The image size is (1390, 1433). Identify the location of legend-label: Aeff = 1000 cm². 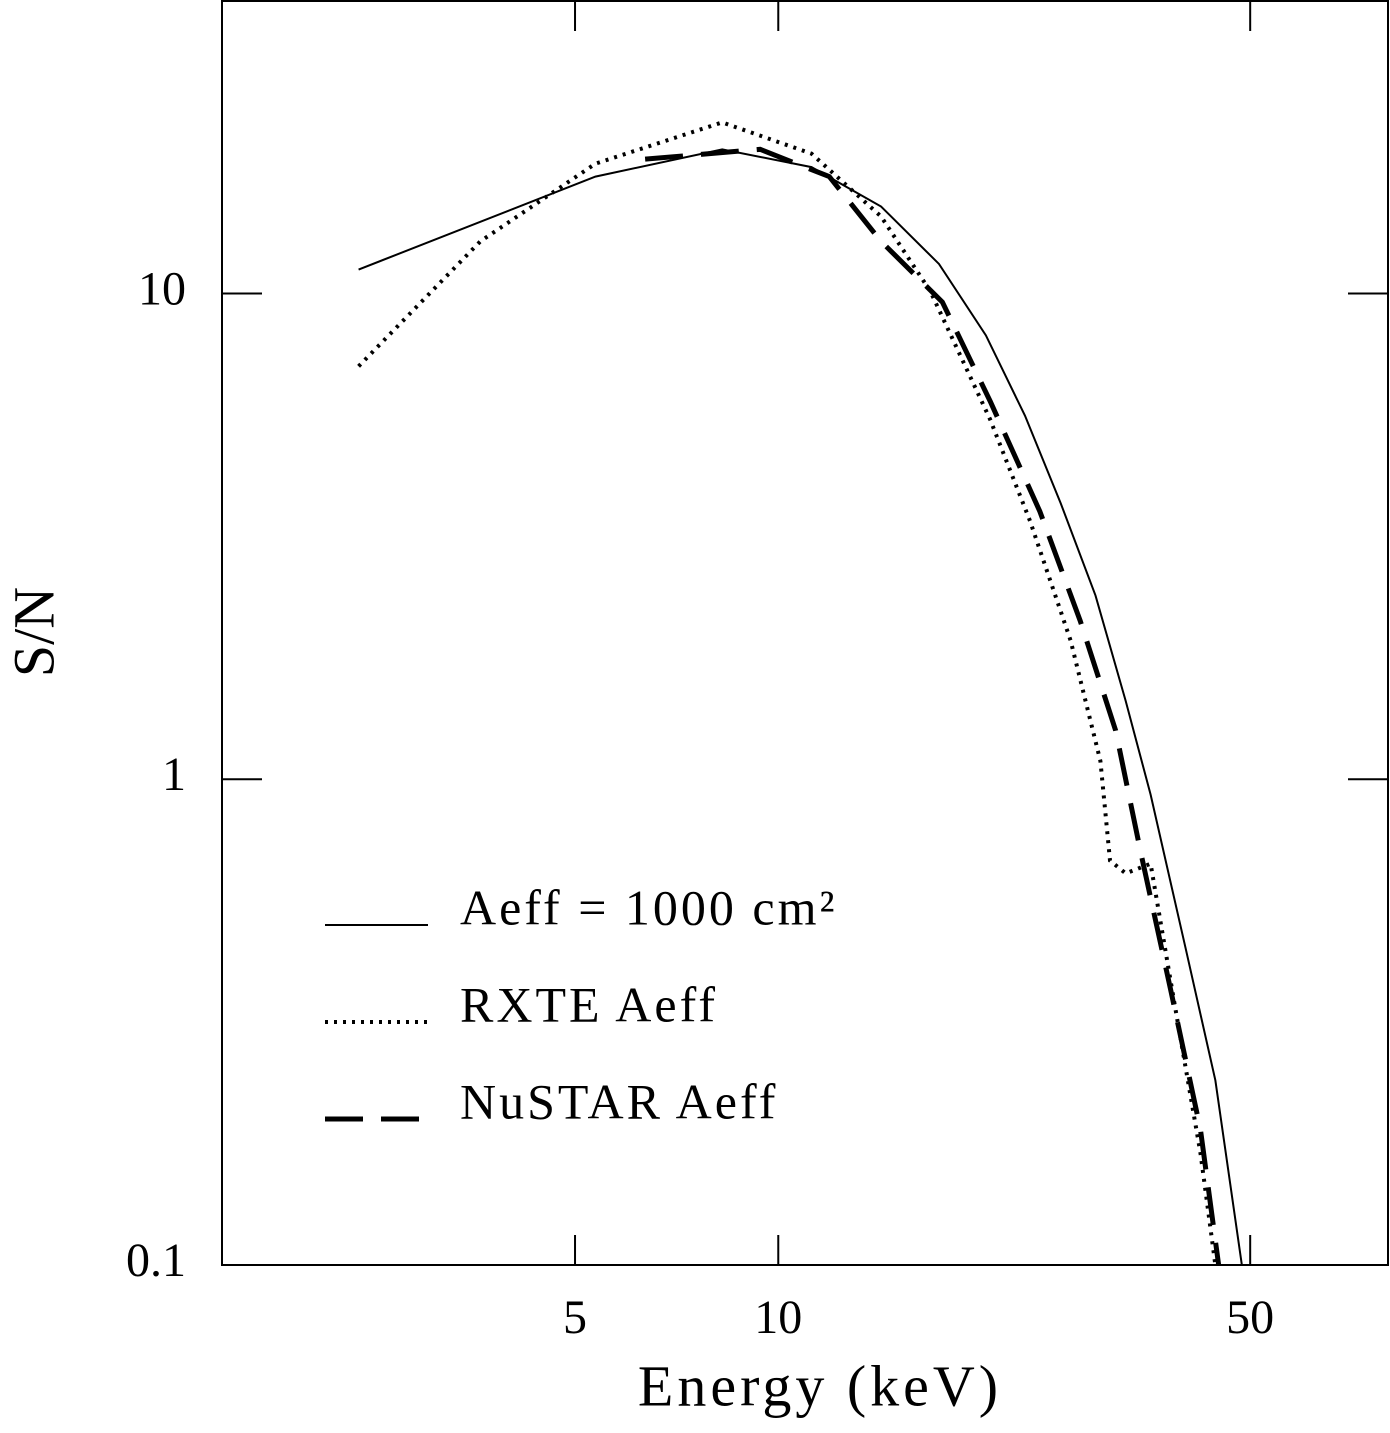
(648, 907).